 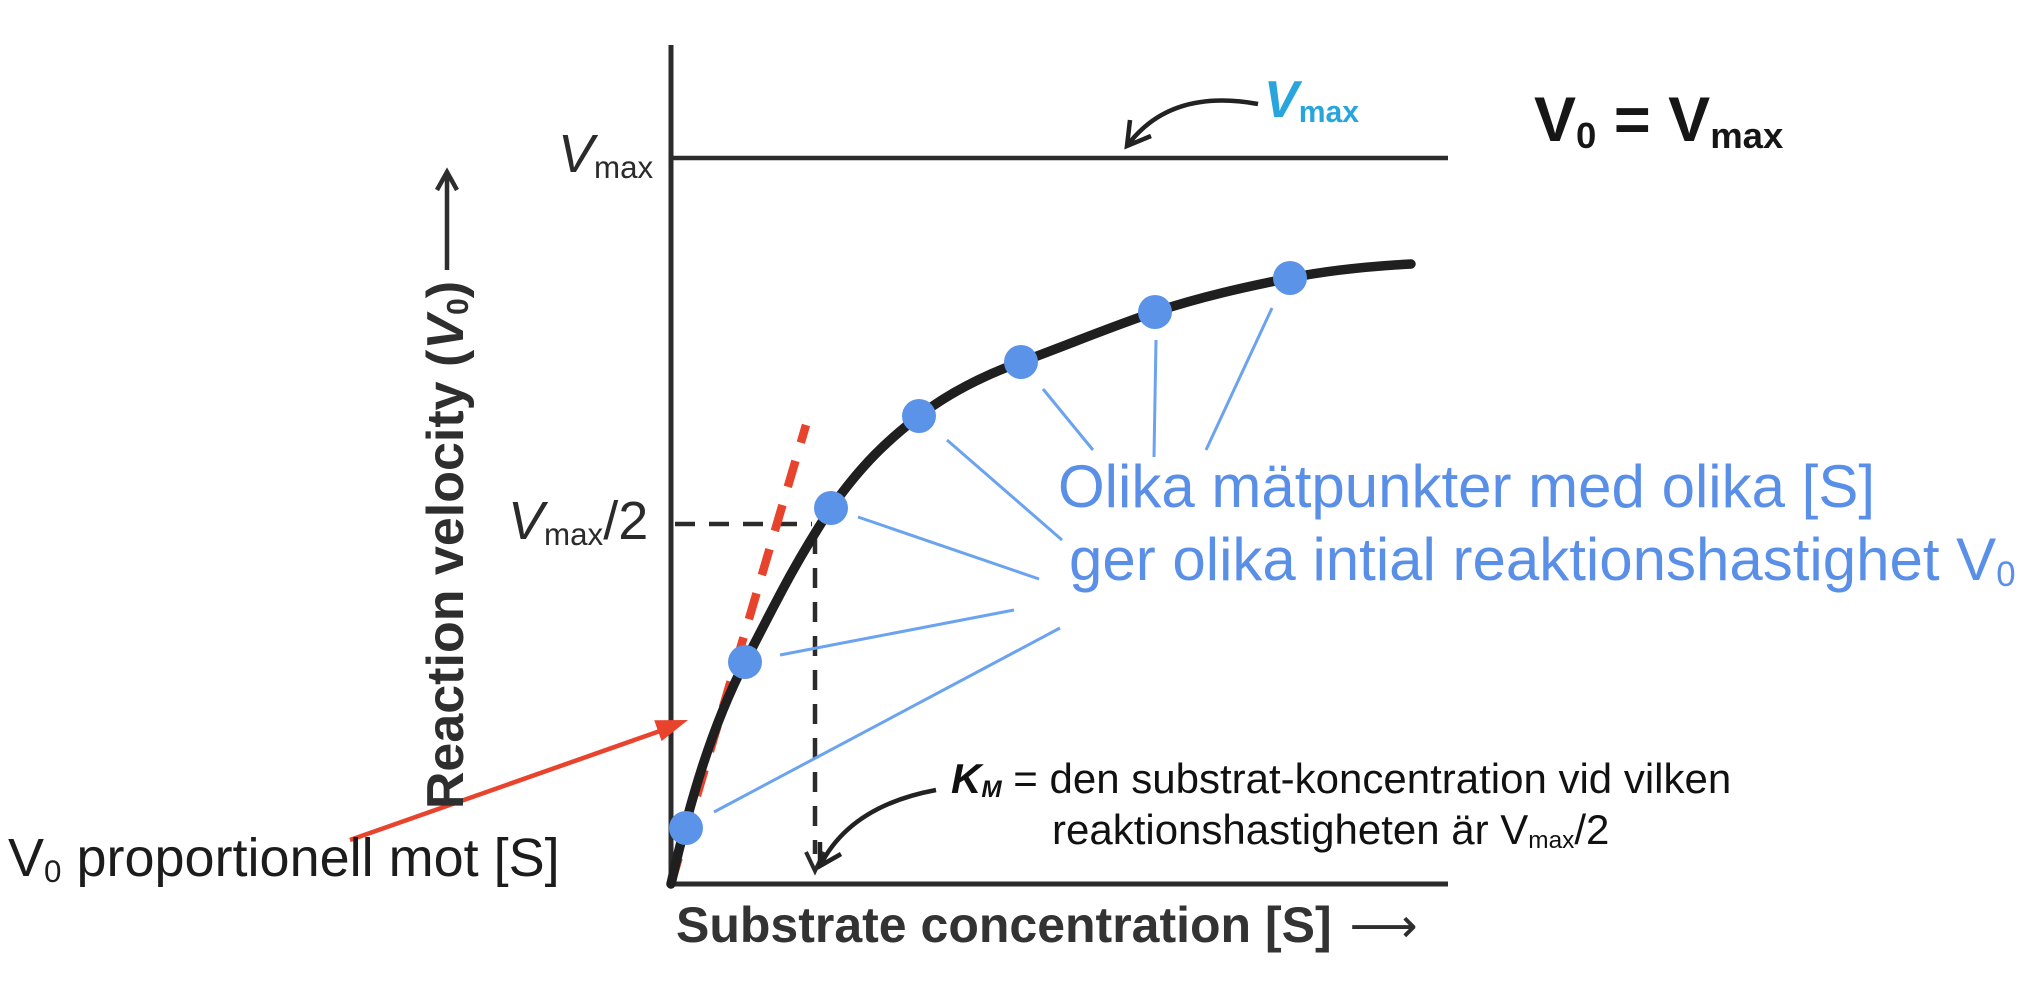 I want to click on vmax-callout-label: Vmax, so click(x=1312, y=100).